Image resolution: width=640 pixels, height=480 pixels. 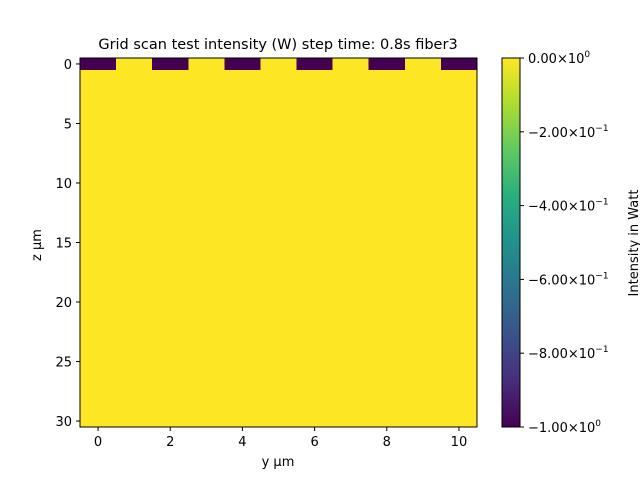 I want to click on y-tick-label: 20, so click(x=63, y=303).